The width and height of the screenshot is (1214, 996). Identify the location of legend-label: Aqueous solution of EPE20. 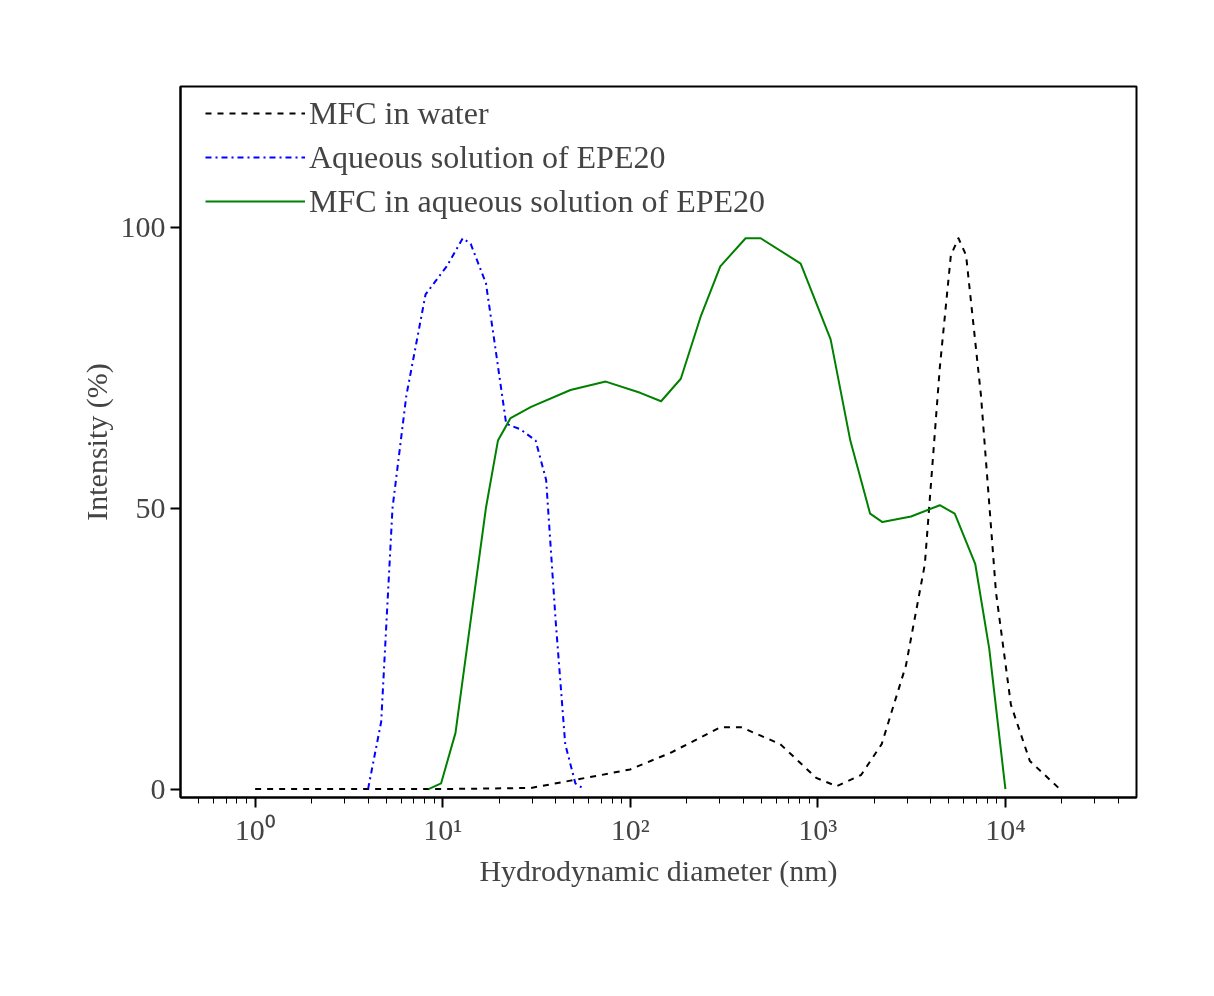
(487, 157).